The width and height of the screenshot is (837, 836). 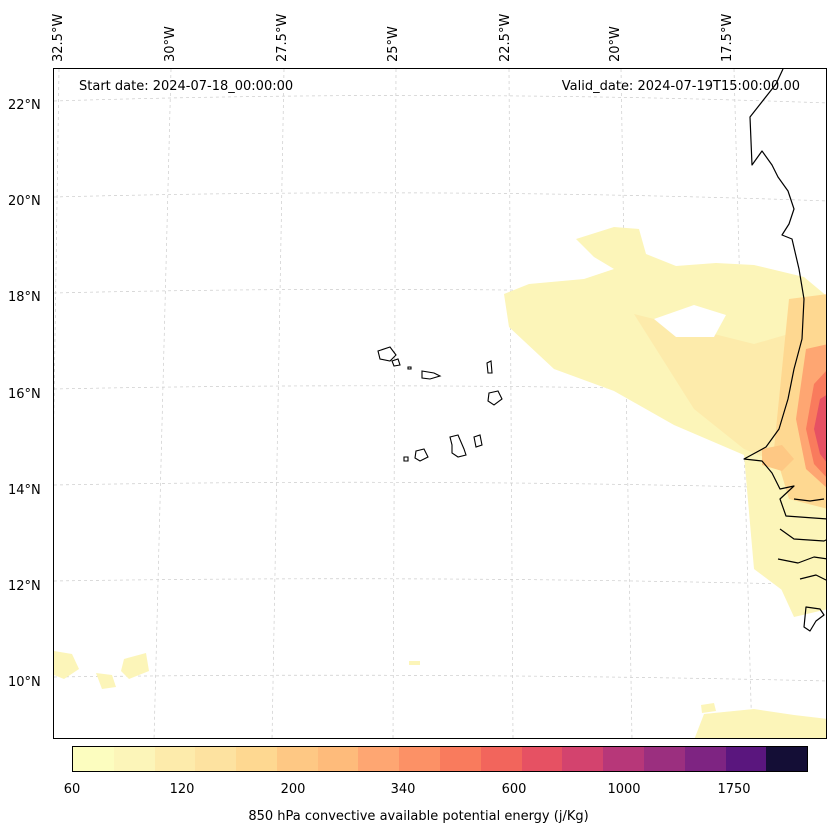 I want to click on island-sal, so click(x=489, y=367).